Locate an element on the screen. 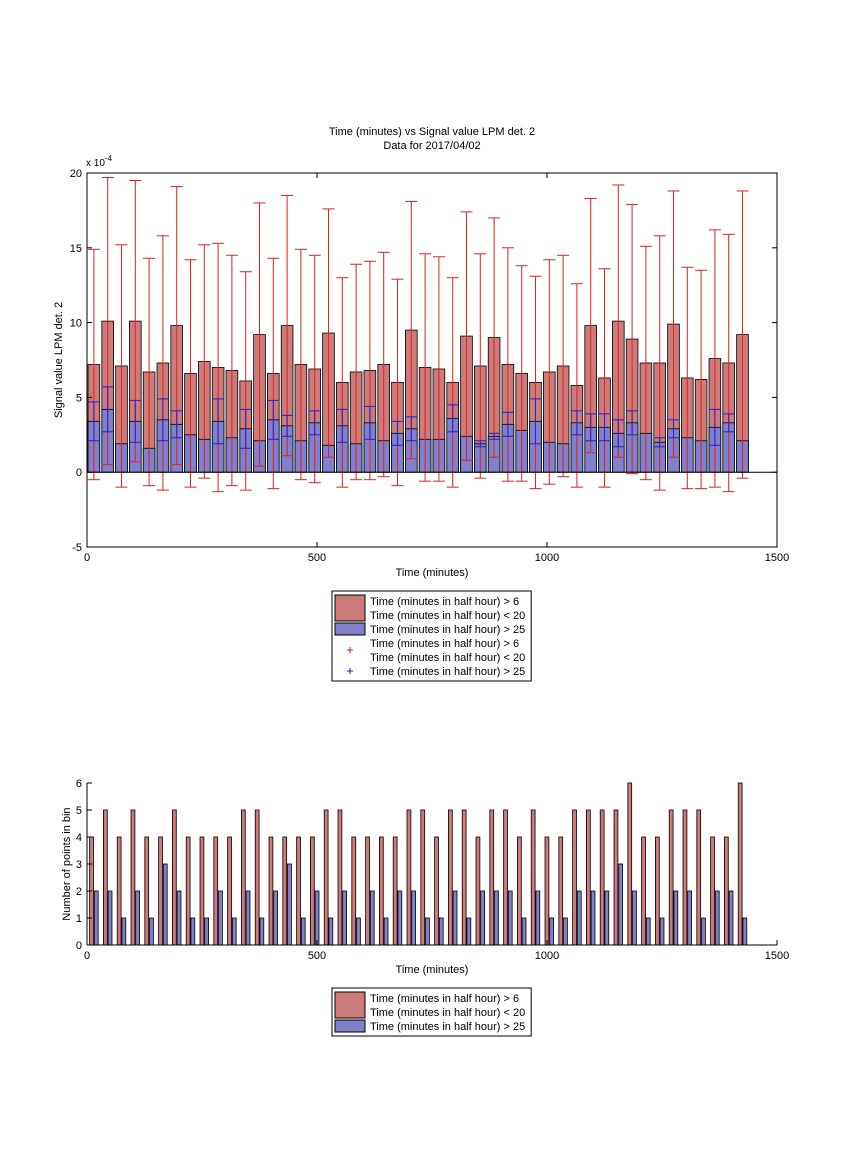 Image resolution: width=864 pixels, height=1152 pixels. y-axis-label: Signal value LPM det. 2 is located at coordinates (59, 360).